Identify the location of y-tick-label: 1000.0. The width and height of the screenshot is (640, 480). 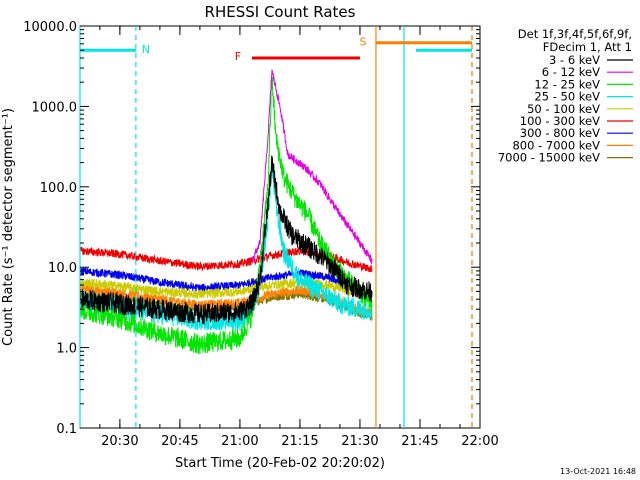
(55, 107).